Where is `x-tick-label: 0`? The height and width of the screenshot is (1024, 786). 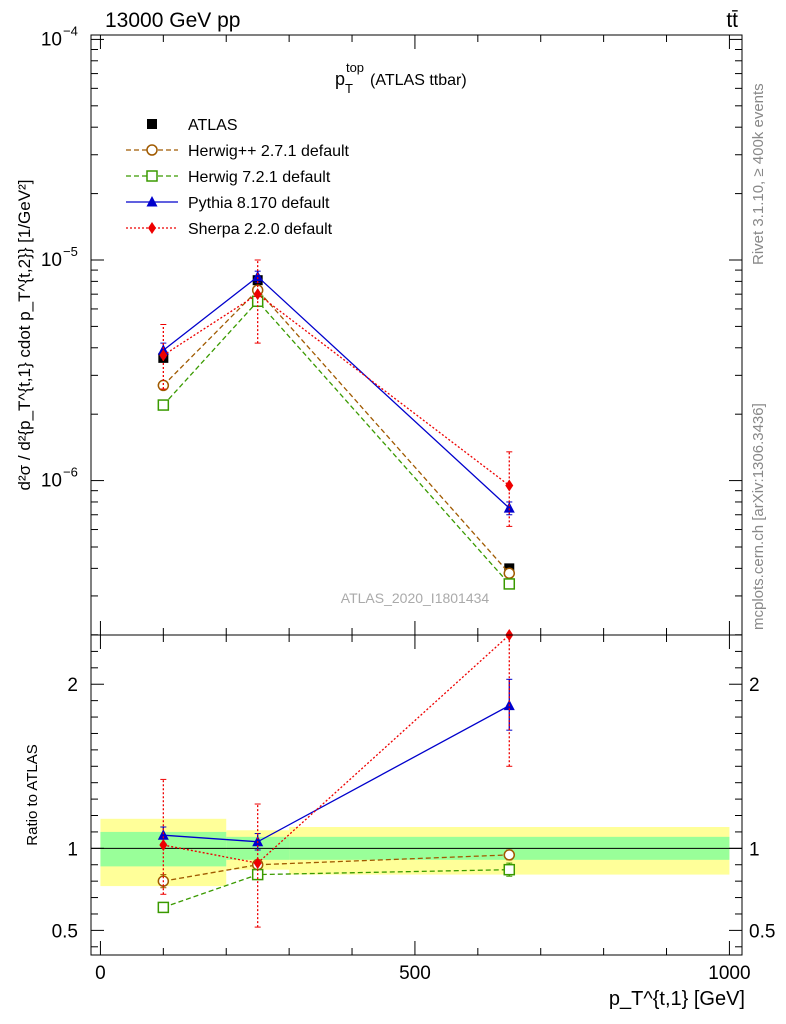
x-tick-label: 0 is located at coordinates (100, 973).